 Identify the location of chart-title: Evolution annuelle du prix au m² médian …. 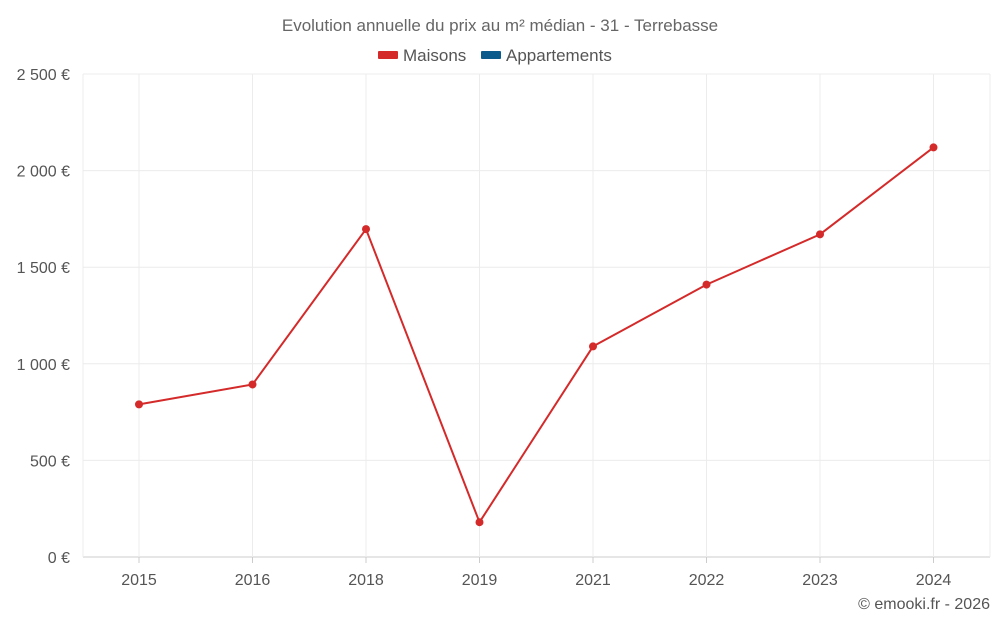
(500, 25).